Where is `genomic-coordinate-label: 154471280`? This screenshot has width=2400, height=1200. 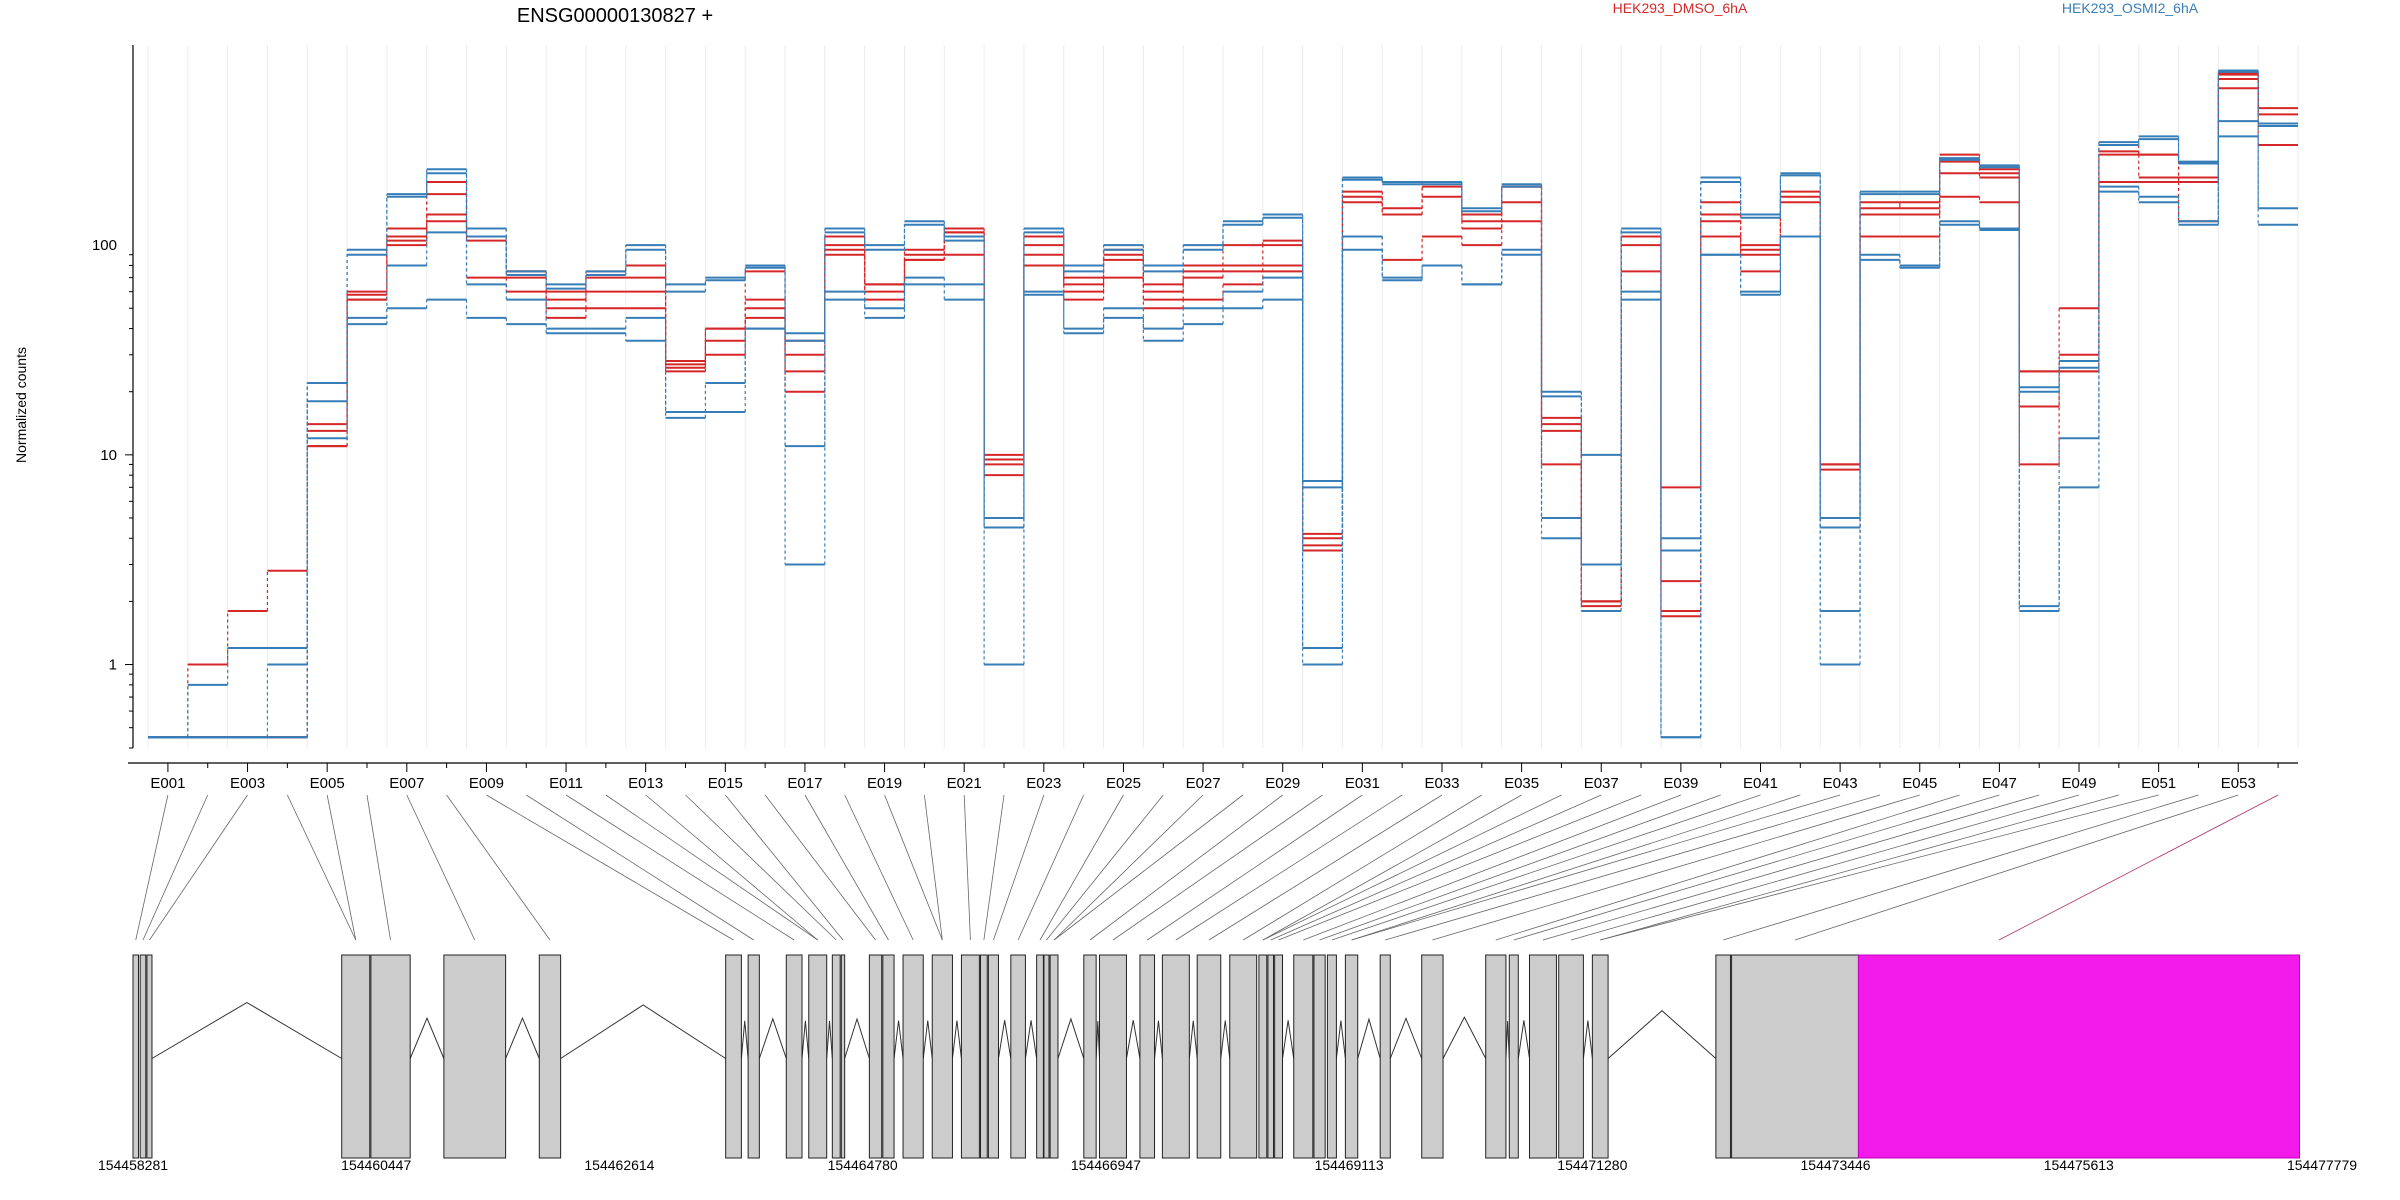 genomic-coordinate-label: 154471280 is located at coordinates (1592, 1165).